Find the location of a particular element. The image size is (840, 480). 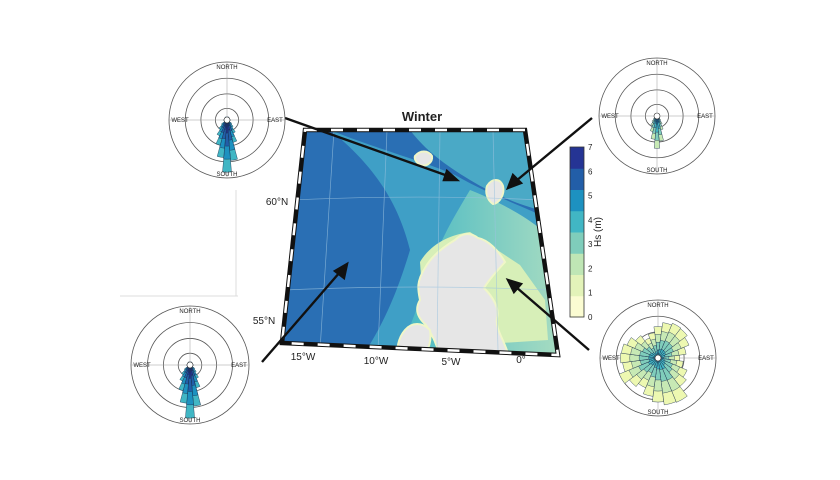

rose-bottom-right: NORTH SOUTH EAST WEST is located at coordinates (658, 358).